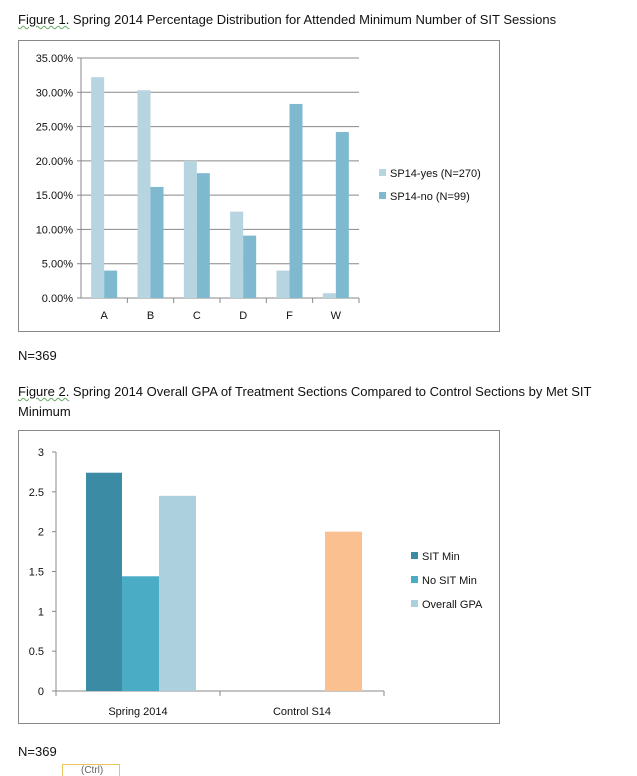  Describe the element at coordinates (157, 242) in the screenshot. I see `bar-B-no` at that location.